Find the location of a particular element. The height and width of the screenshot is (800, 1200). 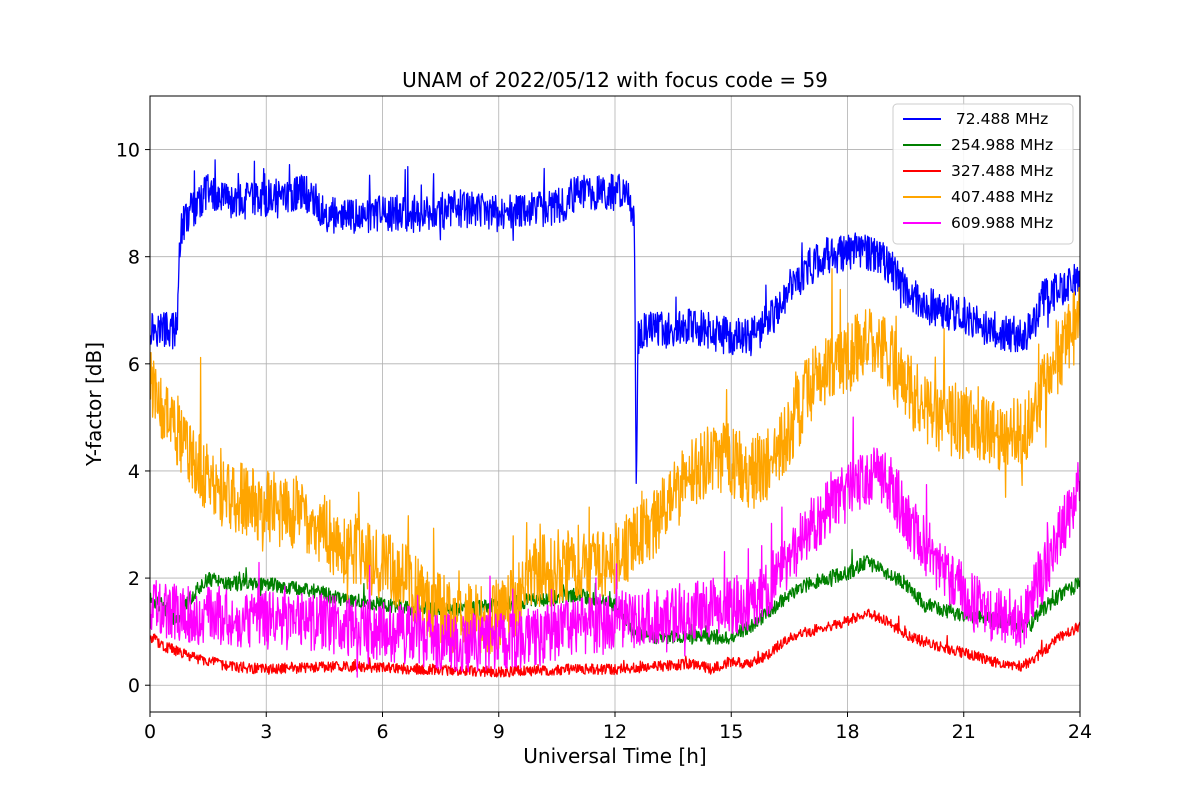

y-tick-label: 6 is located at coordinates (134, 365).